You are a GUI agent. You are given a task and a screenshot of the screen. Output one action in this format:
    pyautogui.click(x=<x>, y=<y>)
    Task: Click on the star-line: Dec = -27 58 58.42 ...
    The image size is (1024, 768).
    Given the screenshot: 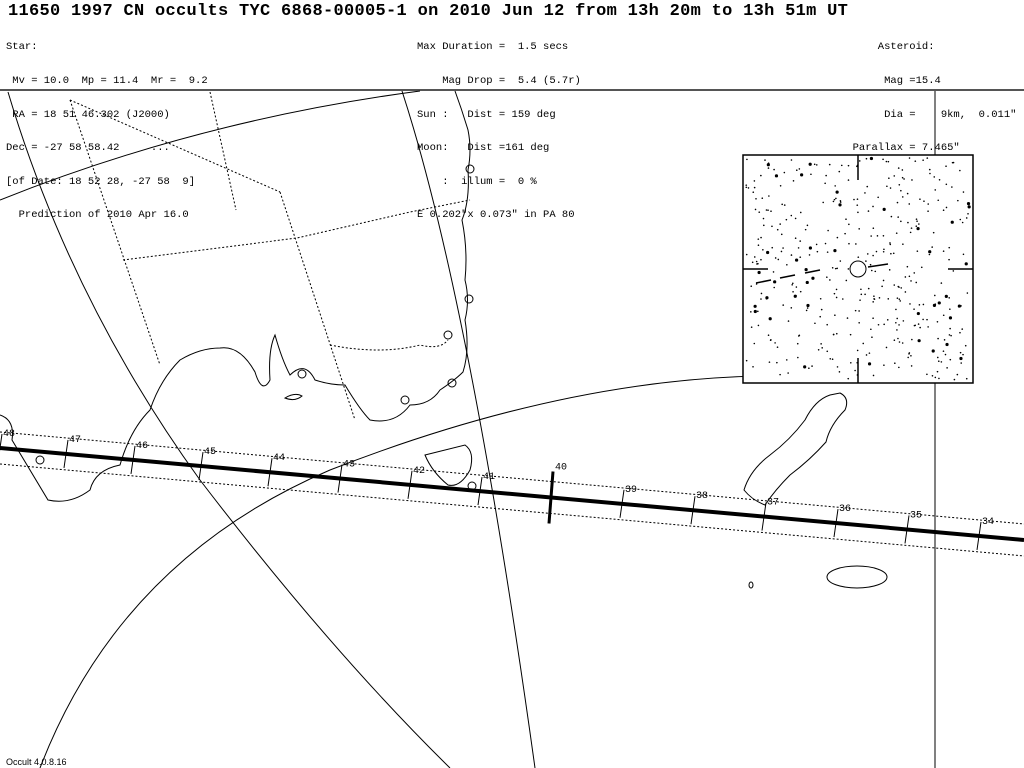 What is the action you would take?
    pyautogui.click(x=88, y=148)
    